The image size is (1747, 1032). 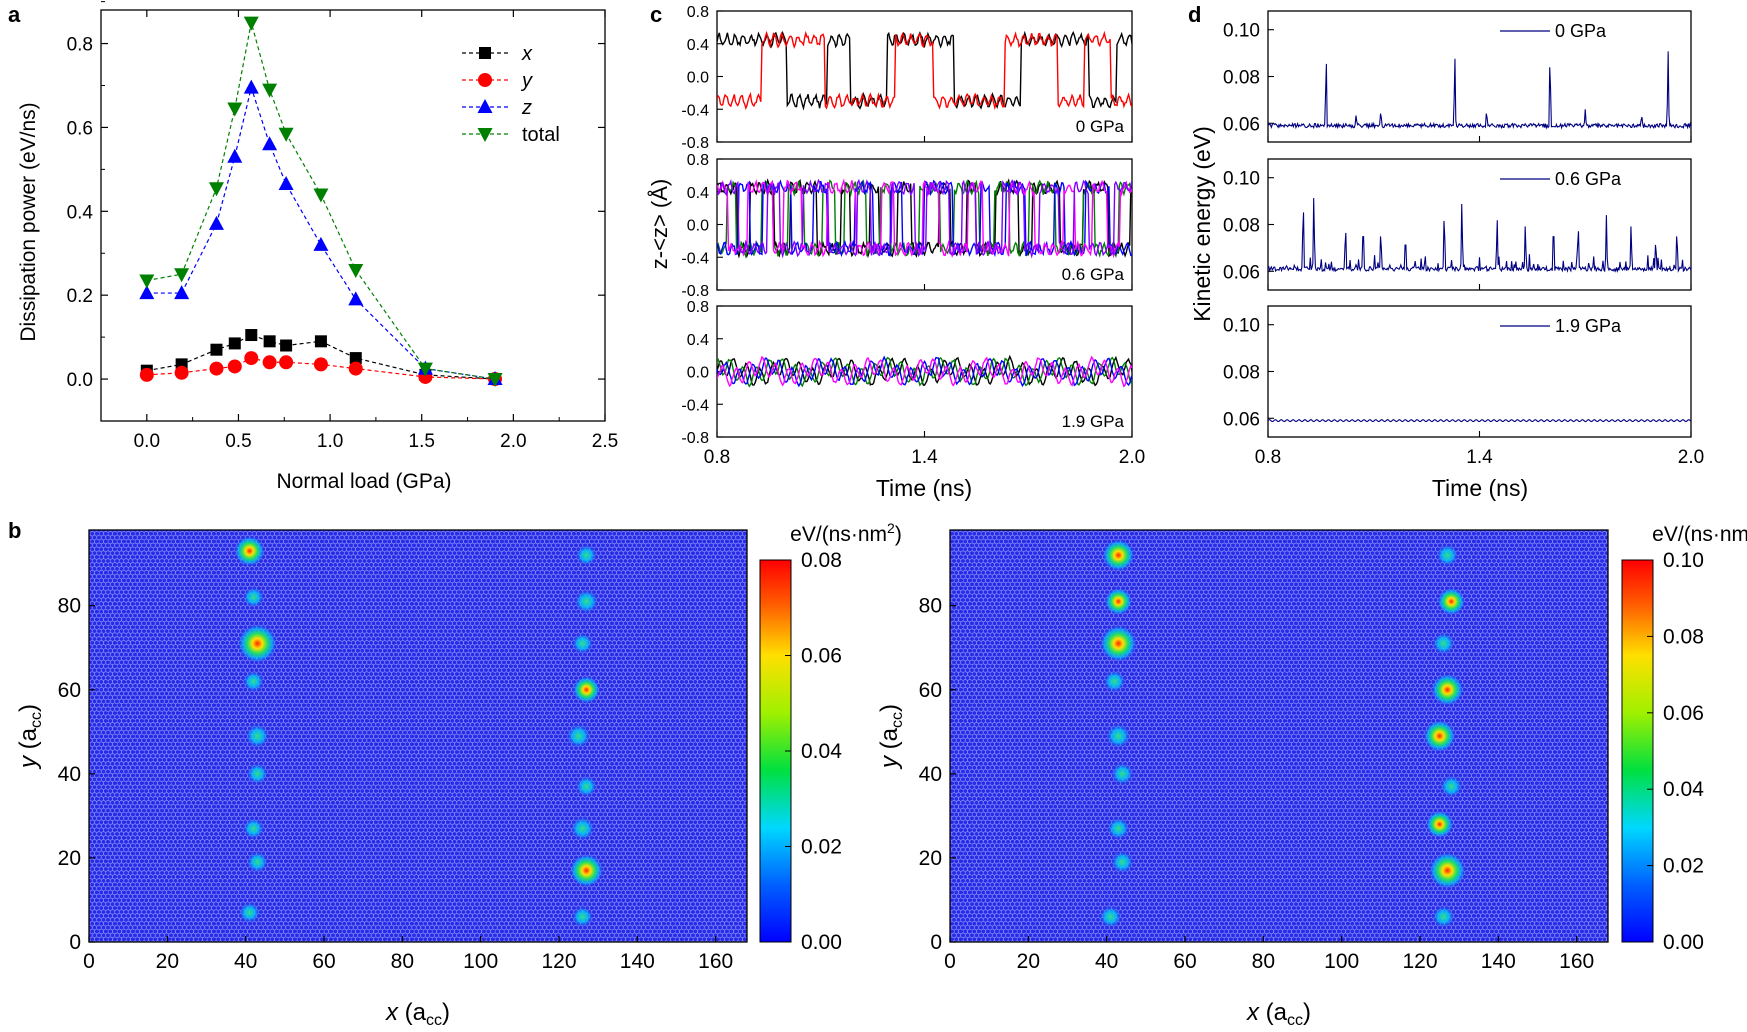 What do you see at coordinates (930, 858) in the screenshot?
I see `b-ytick-label: 20` at bounding box center [930, 858].